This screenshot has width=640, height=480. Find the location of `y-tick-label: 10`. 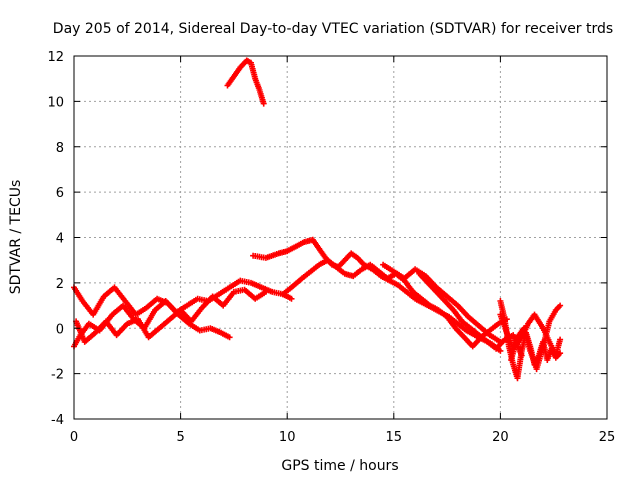

y-tick-label: 10 is located at coordinates (55, 102).